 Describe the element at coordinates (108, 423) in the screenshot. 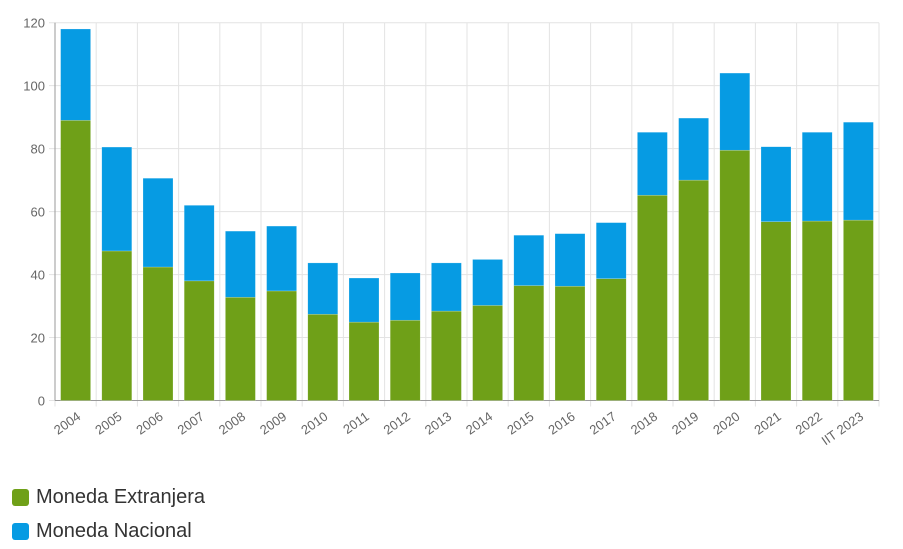

I see `x-tick-label: 2005` at that location.